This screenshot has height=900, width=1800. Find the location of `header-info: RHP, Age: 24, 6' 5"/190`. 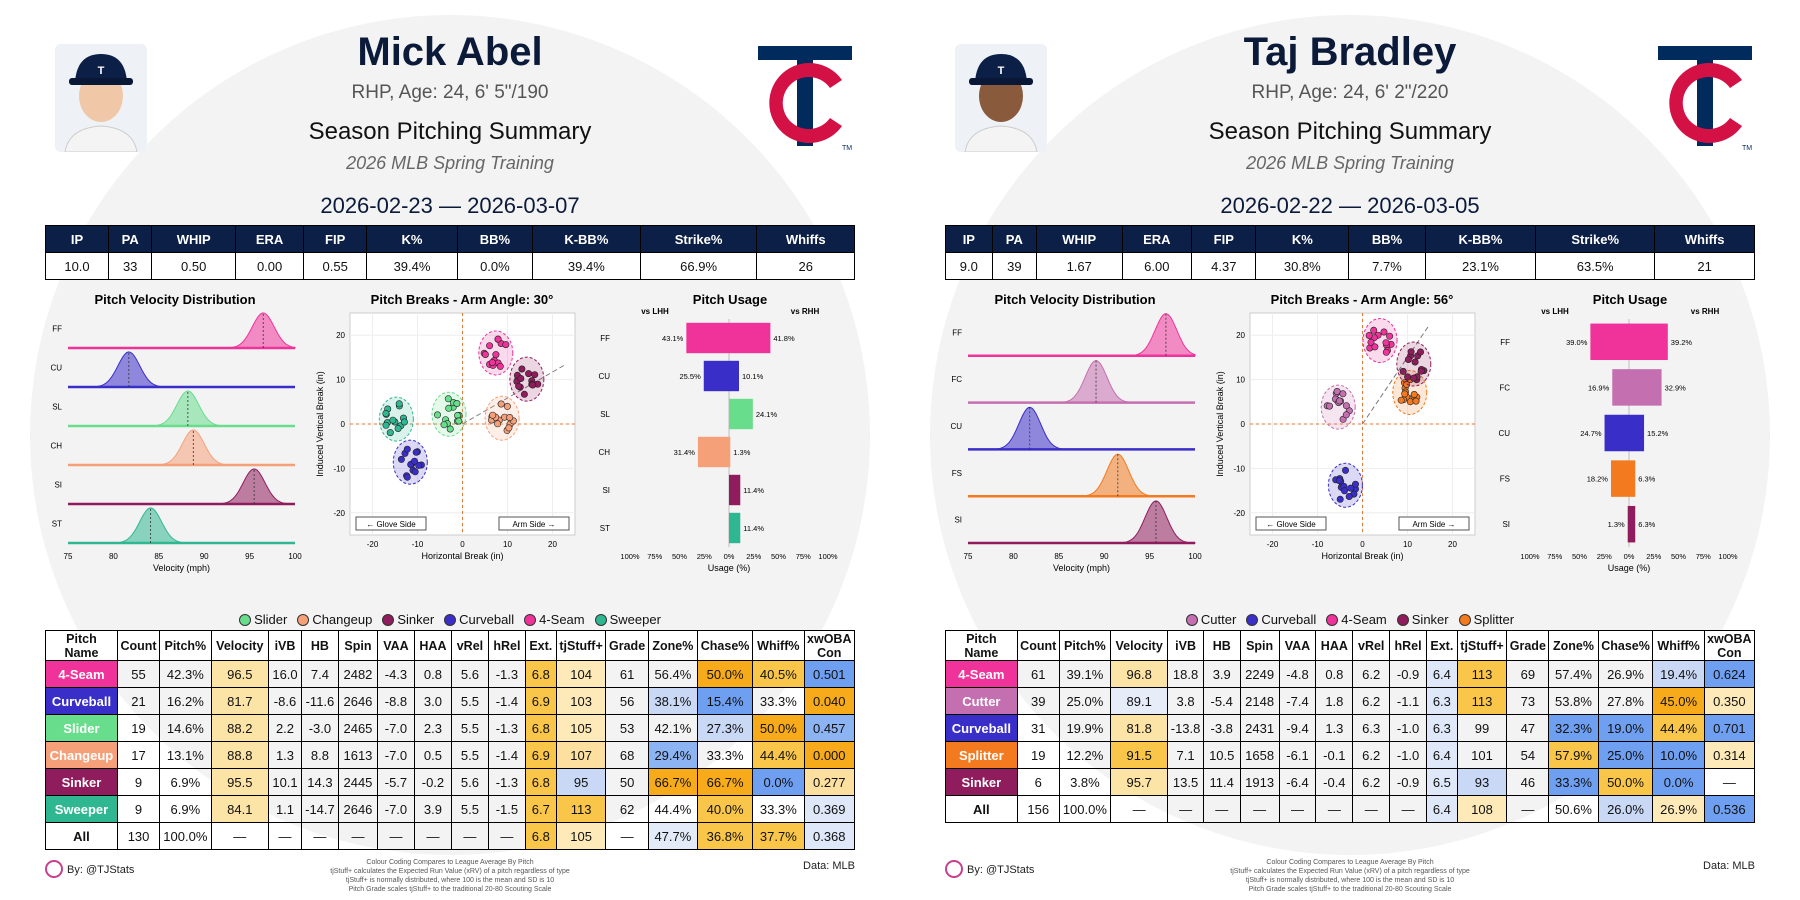

header-info: RHP, Age: 24, 6' 5"/190 is located at coordinates (450, 92).